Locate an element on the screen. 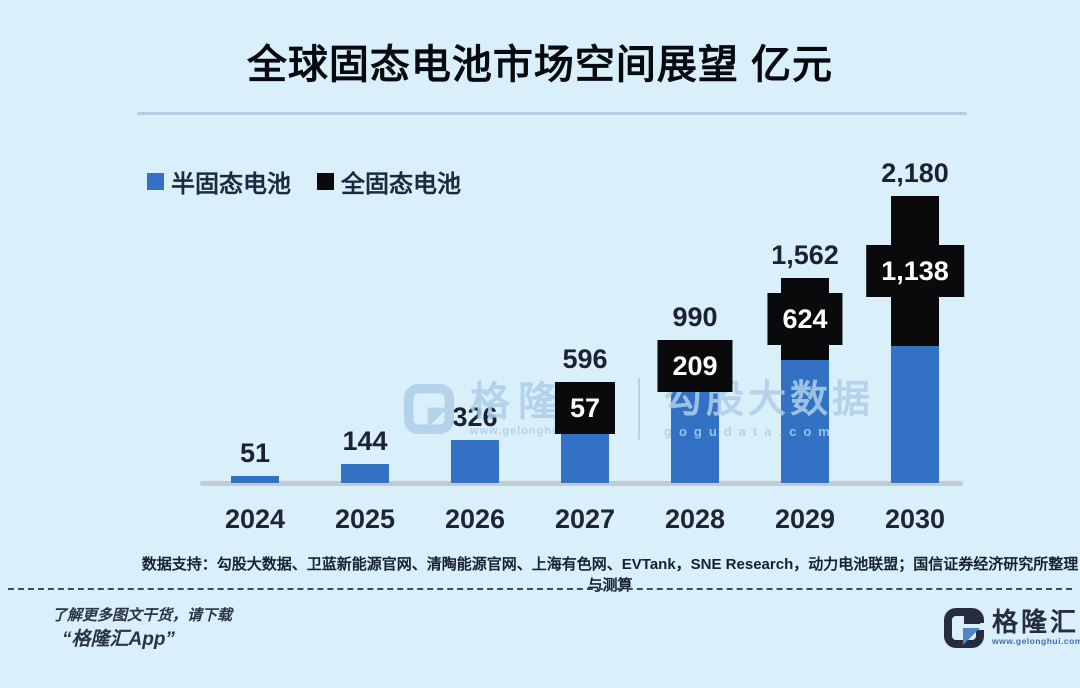  bar-segment-semi-2024 is located at coordinates (255, 479).